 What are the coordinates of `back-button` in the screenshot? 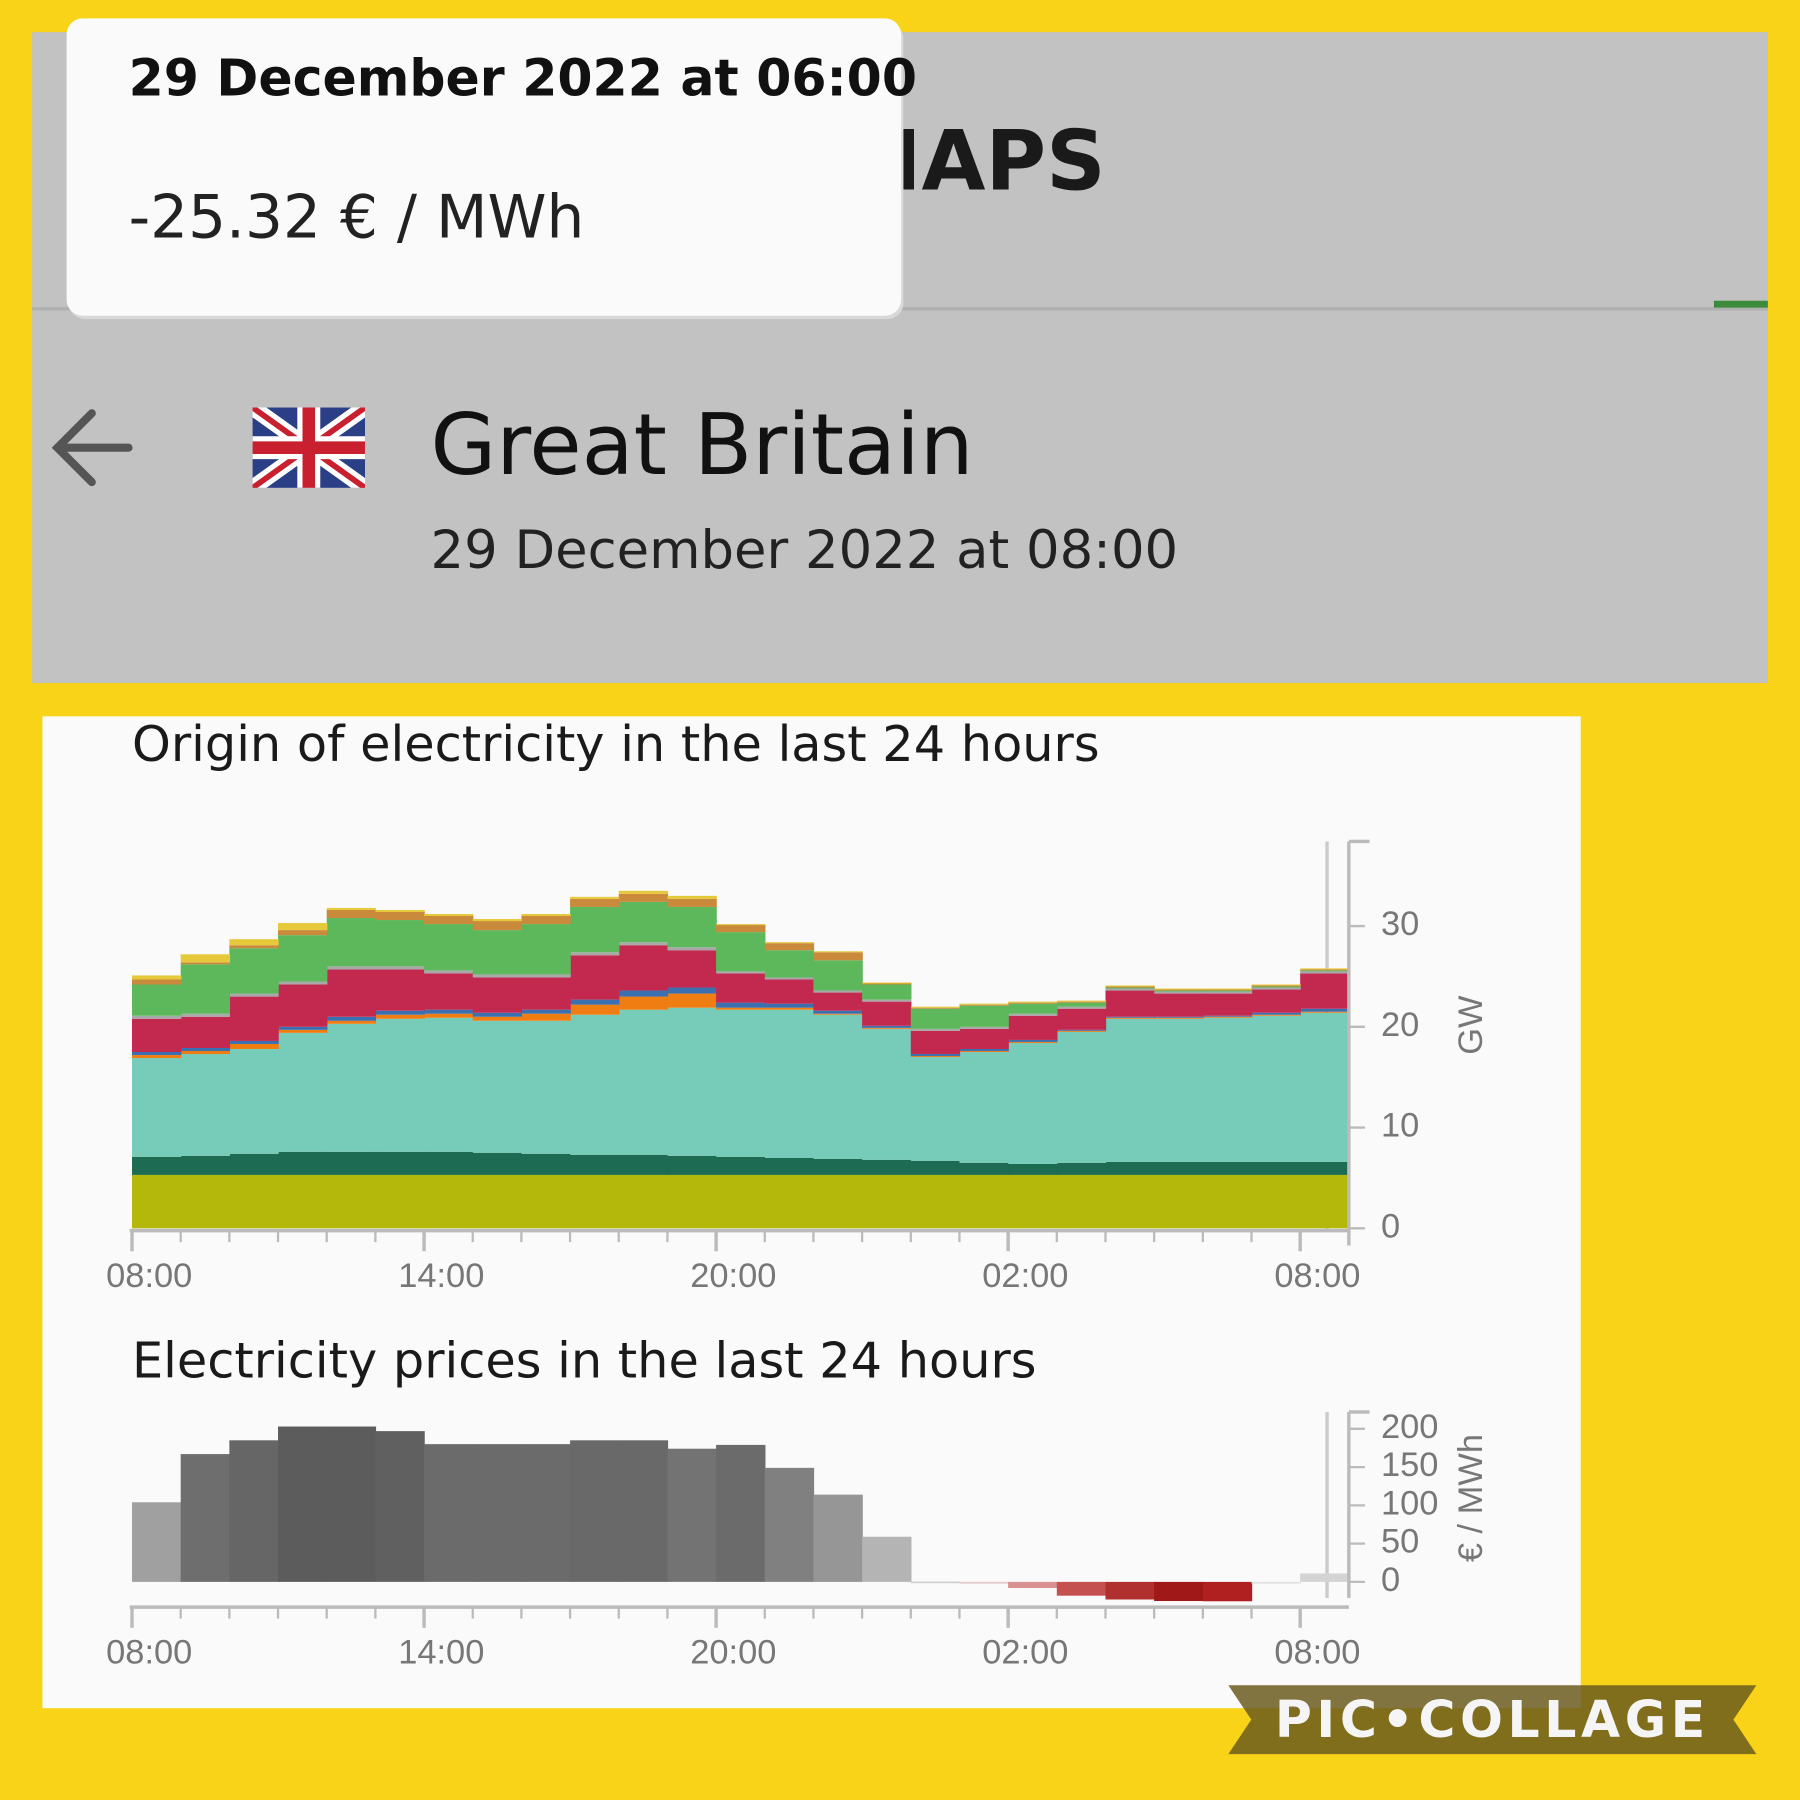 It's located at (92, 448).